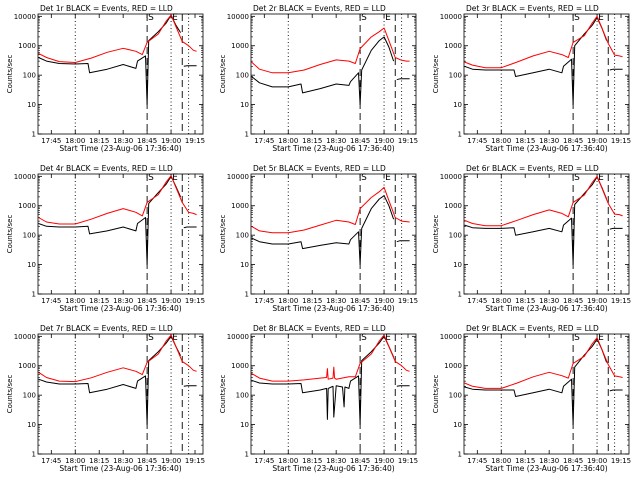  What do you see at coordinates (532, 168) in the screenshot?
I see `chart-title: Det 6r BLACK = Events, RED = LLD` at bounding box center [532, 168].